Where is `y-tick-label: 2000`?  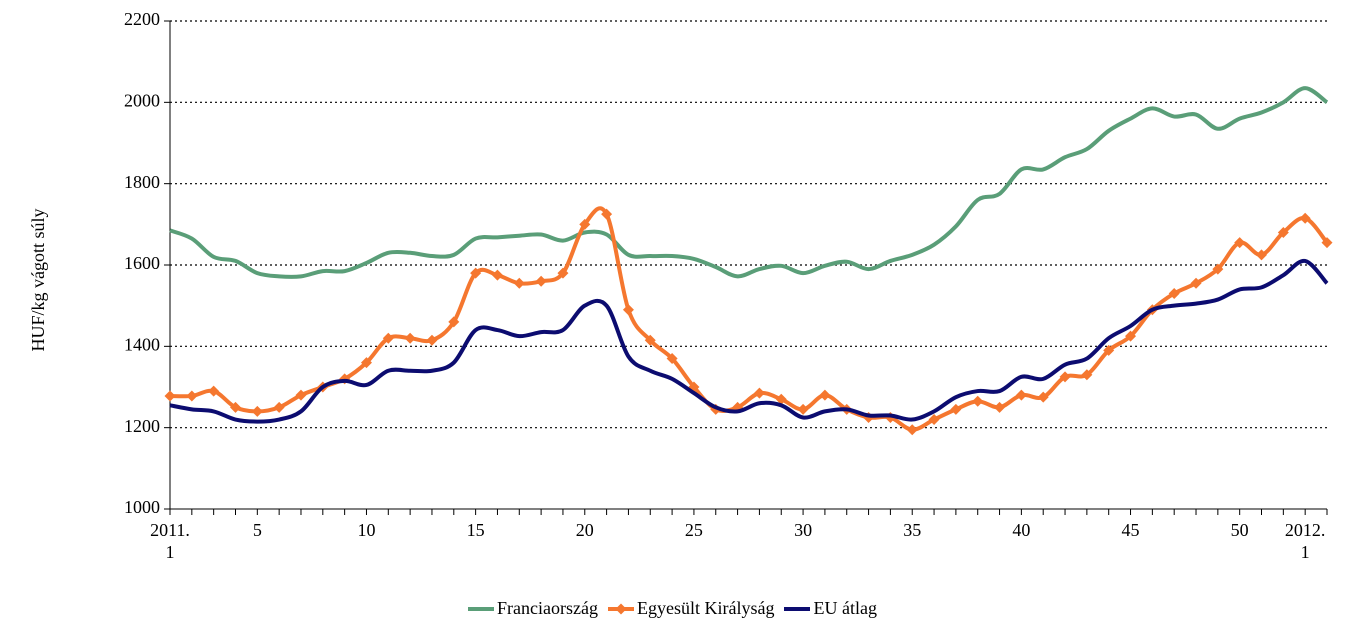 y-tick-label: 2000 is located at coordinates (142, 100).